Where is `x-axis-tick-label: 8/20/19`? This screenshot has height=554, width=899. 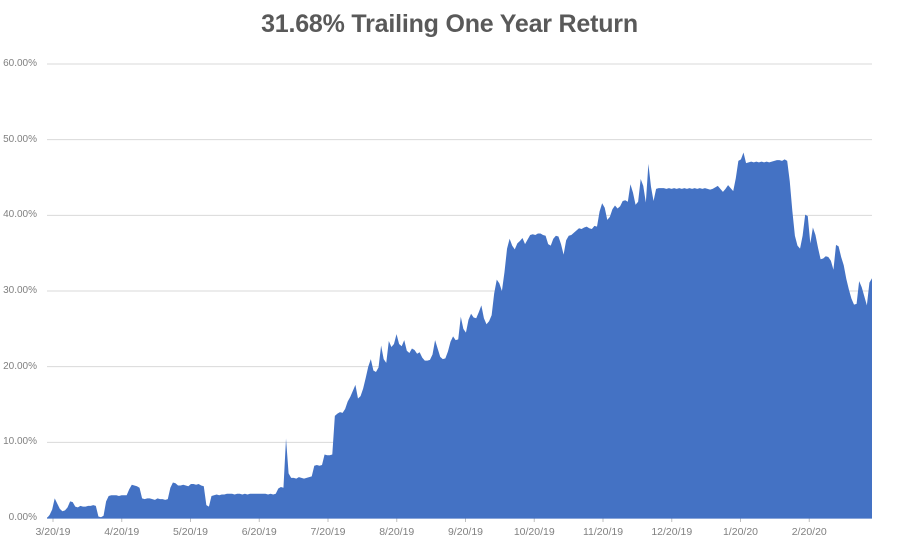 x-axis-tick-label: 8/20/19 is located at coordinates (397, 532).